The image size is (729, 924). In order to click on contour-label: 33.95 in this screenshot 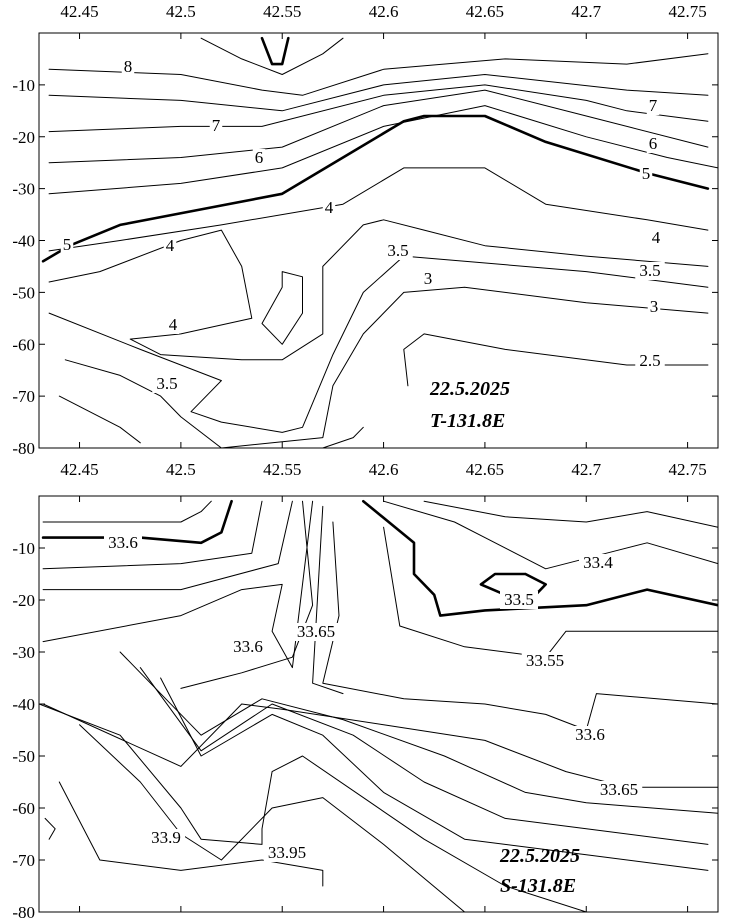, I will do `click(287, 852)`.